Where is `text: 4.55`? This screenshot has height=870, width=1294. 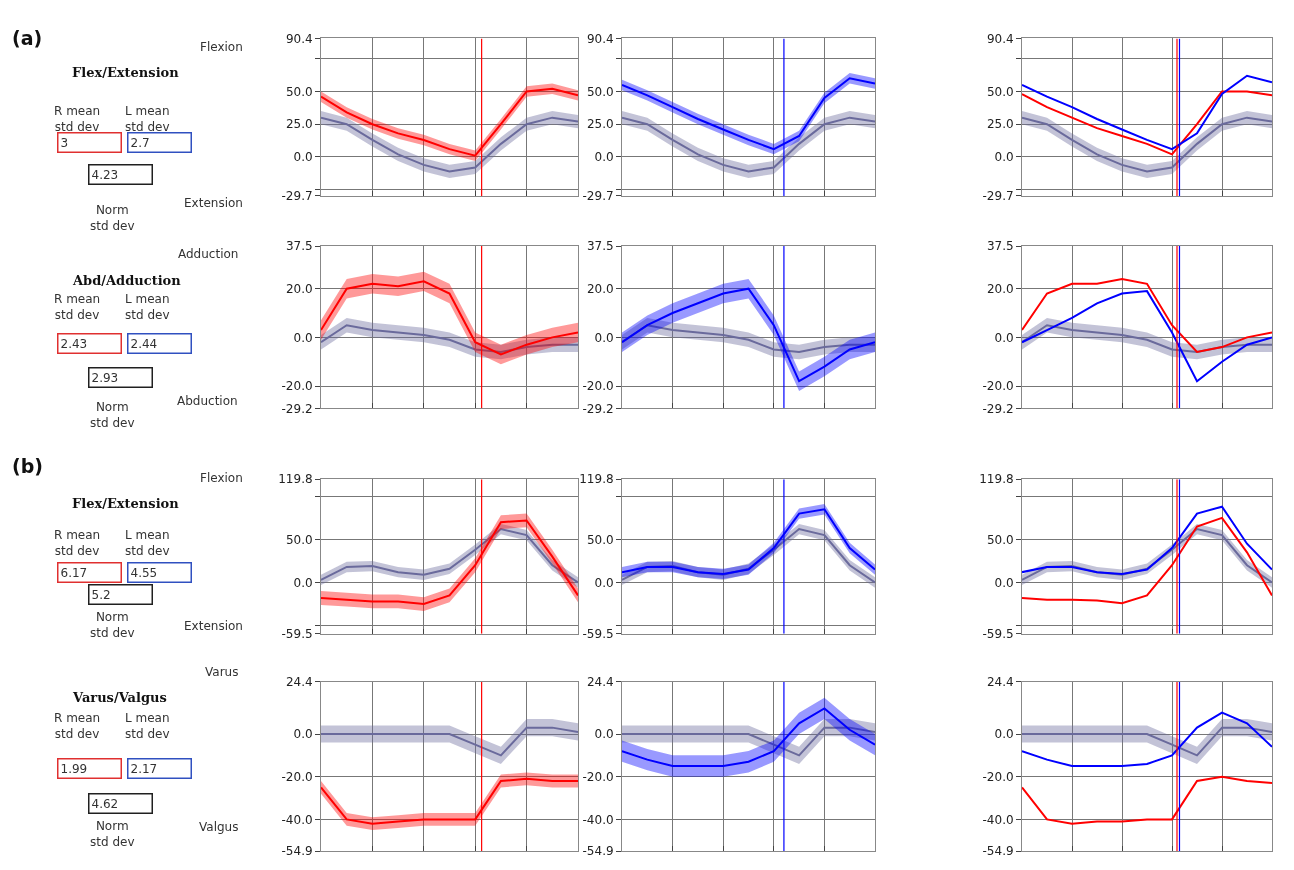
text: 4.55 is located at coordinates (144, 572).